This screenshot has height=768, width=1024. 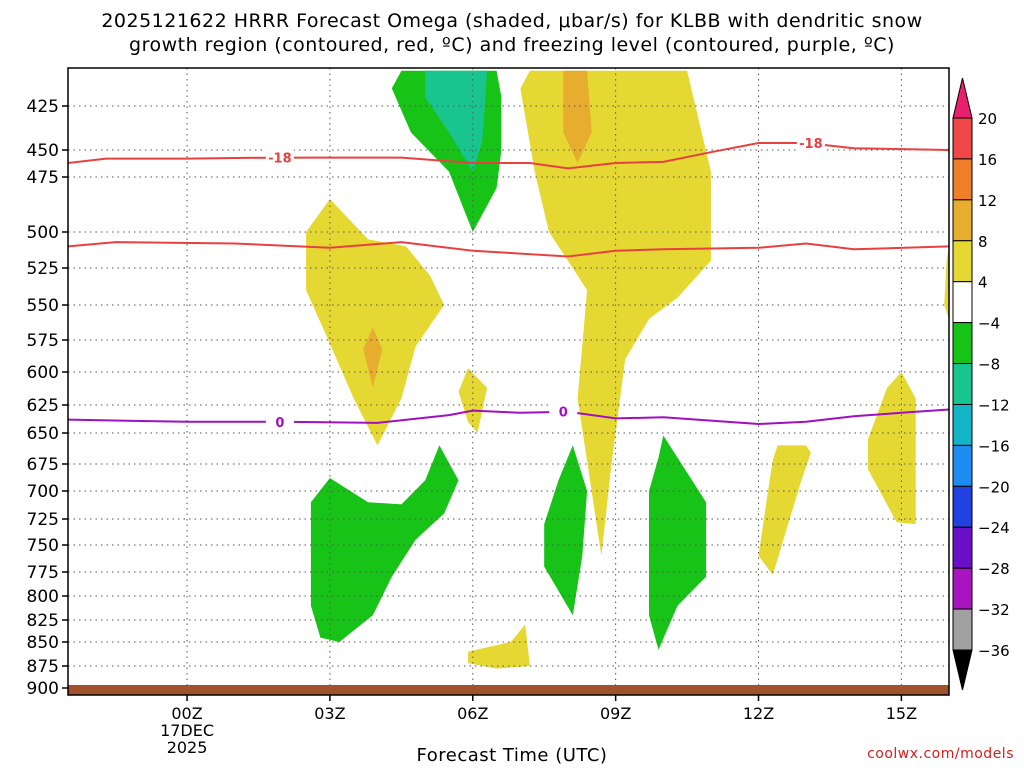 I want to click on y-tick-label: 550, so click(x=43, y=306).